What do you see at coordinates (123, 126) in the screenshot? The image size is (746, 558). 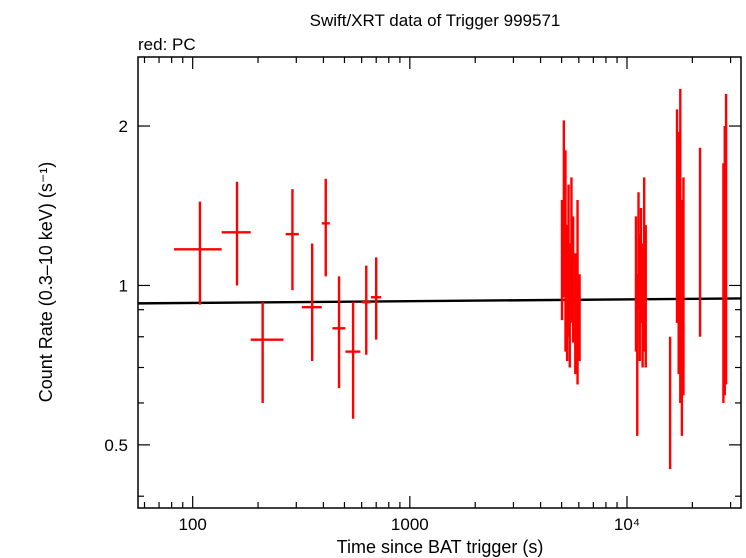 I see `y-tick-label: 2` at bounding box center [123, 126].